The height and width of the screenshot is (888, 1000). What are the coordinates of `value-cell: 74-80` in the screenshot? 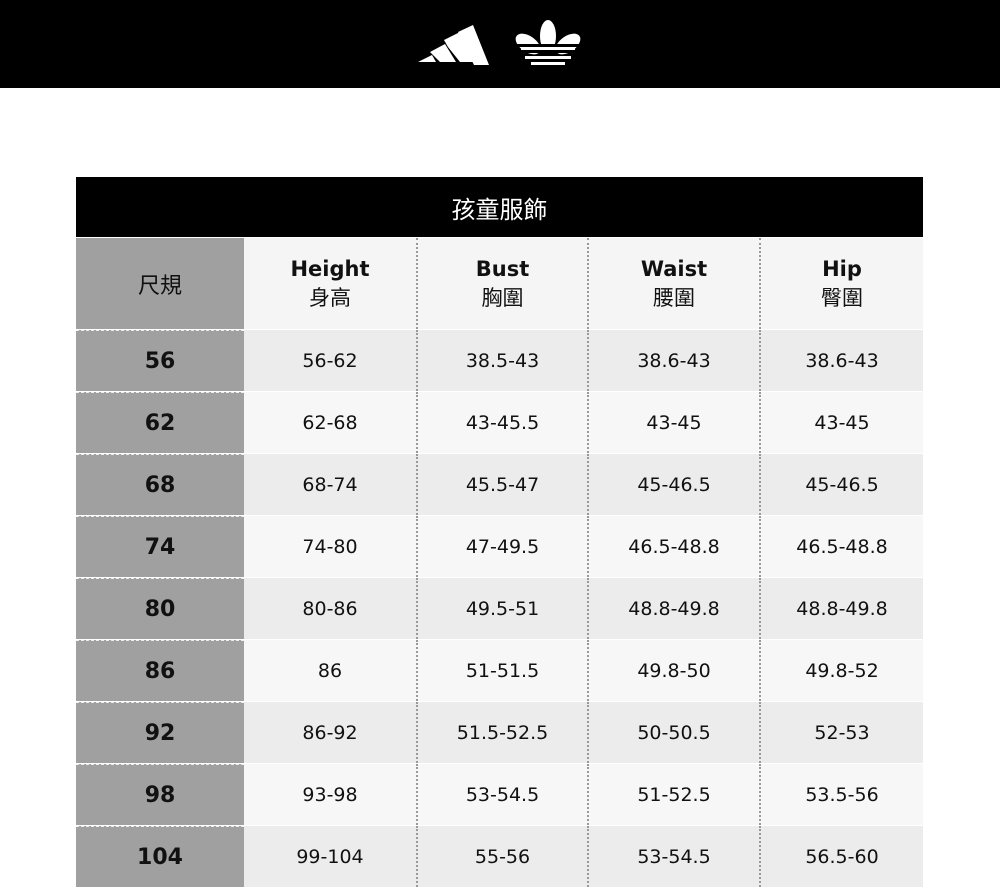 It's located at (330, 546).